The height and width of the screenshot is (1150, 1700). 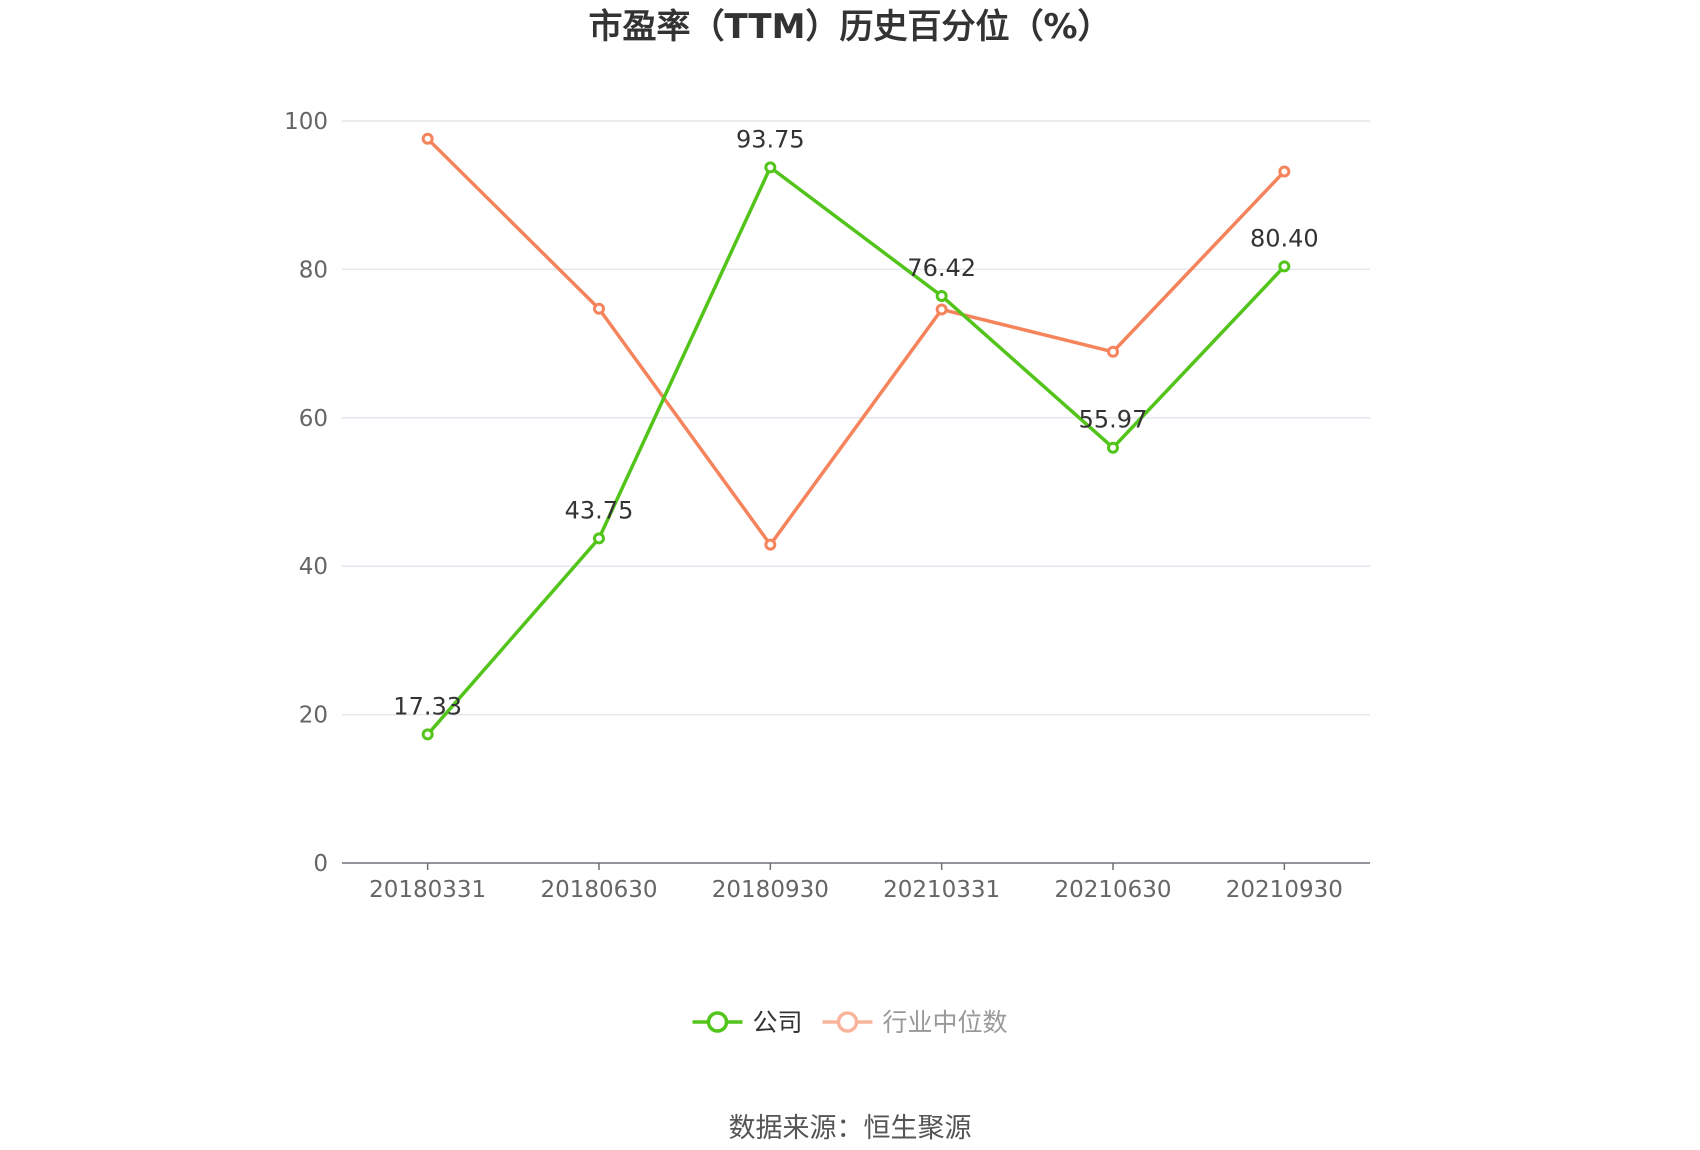 What do you see at coordinates (747, 1022) in the screenshot?
I see `legend-item-0: 公司` at bounding box center [747, 1022].